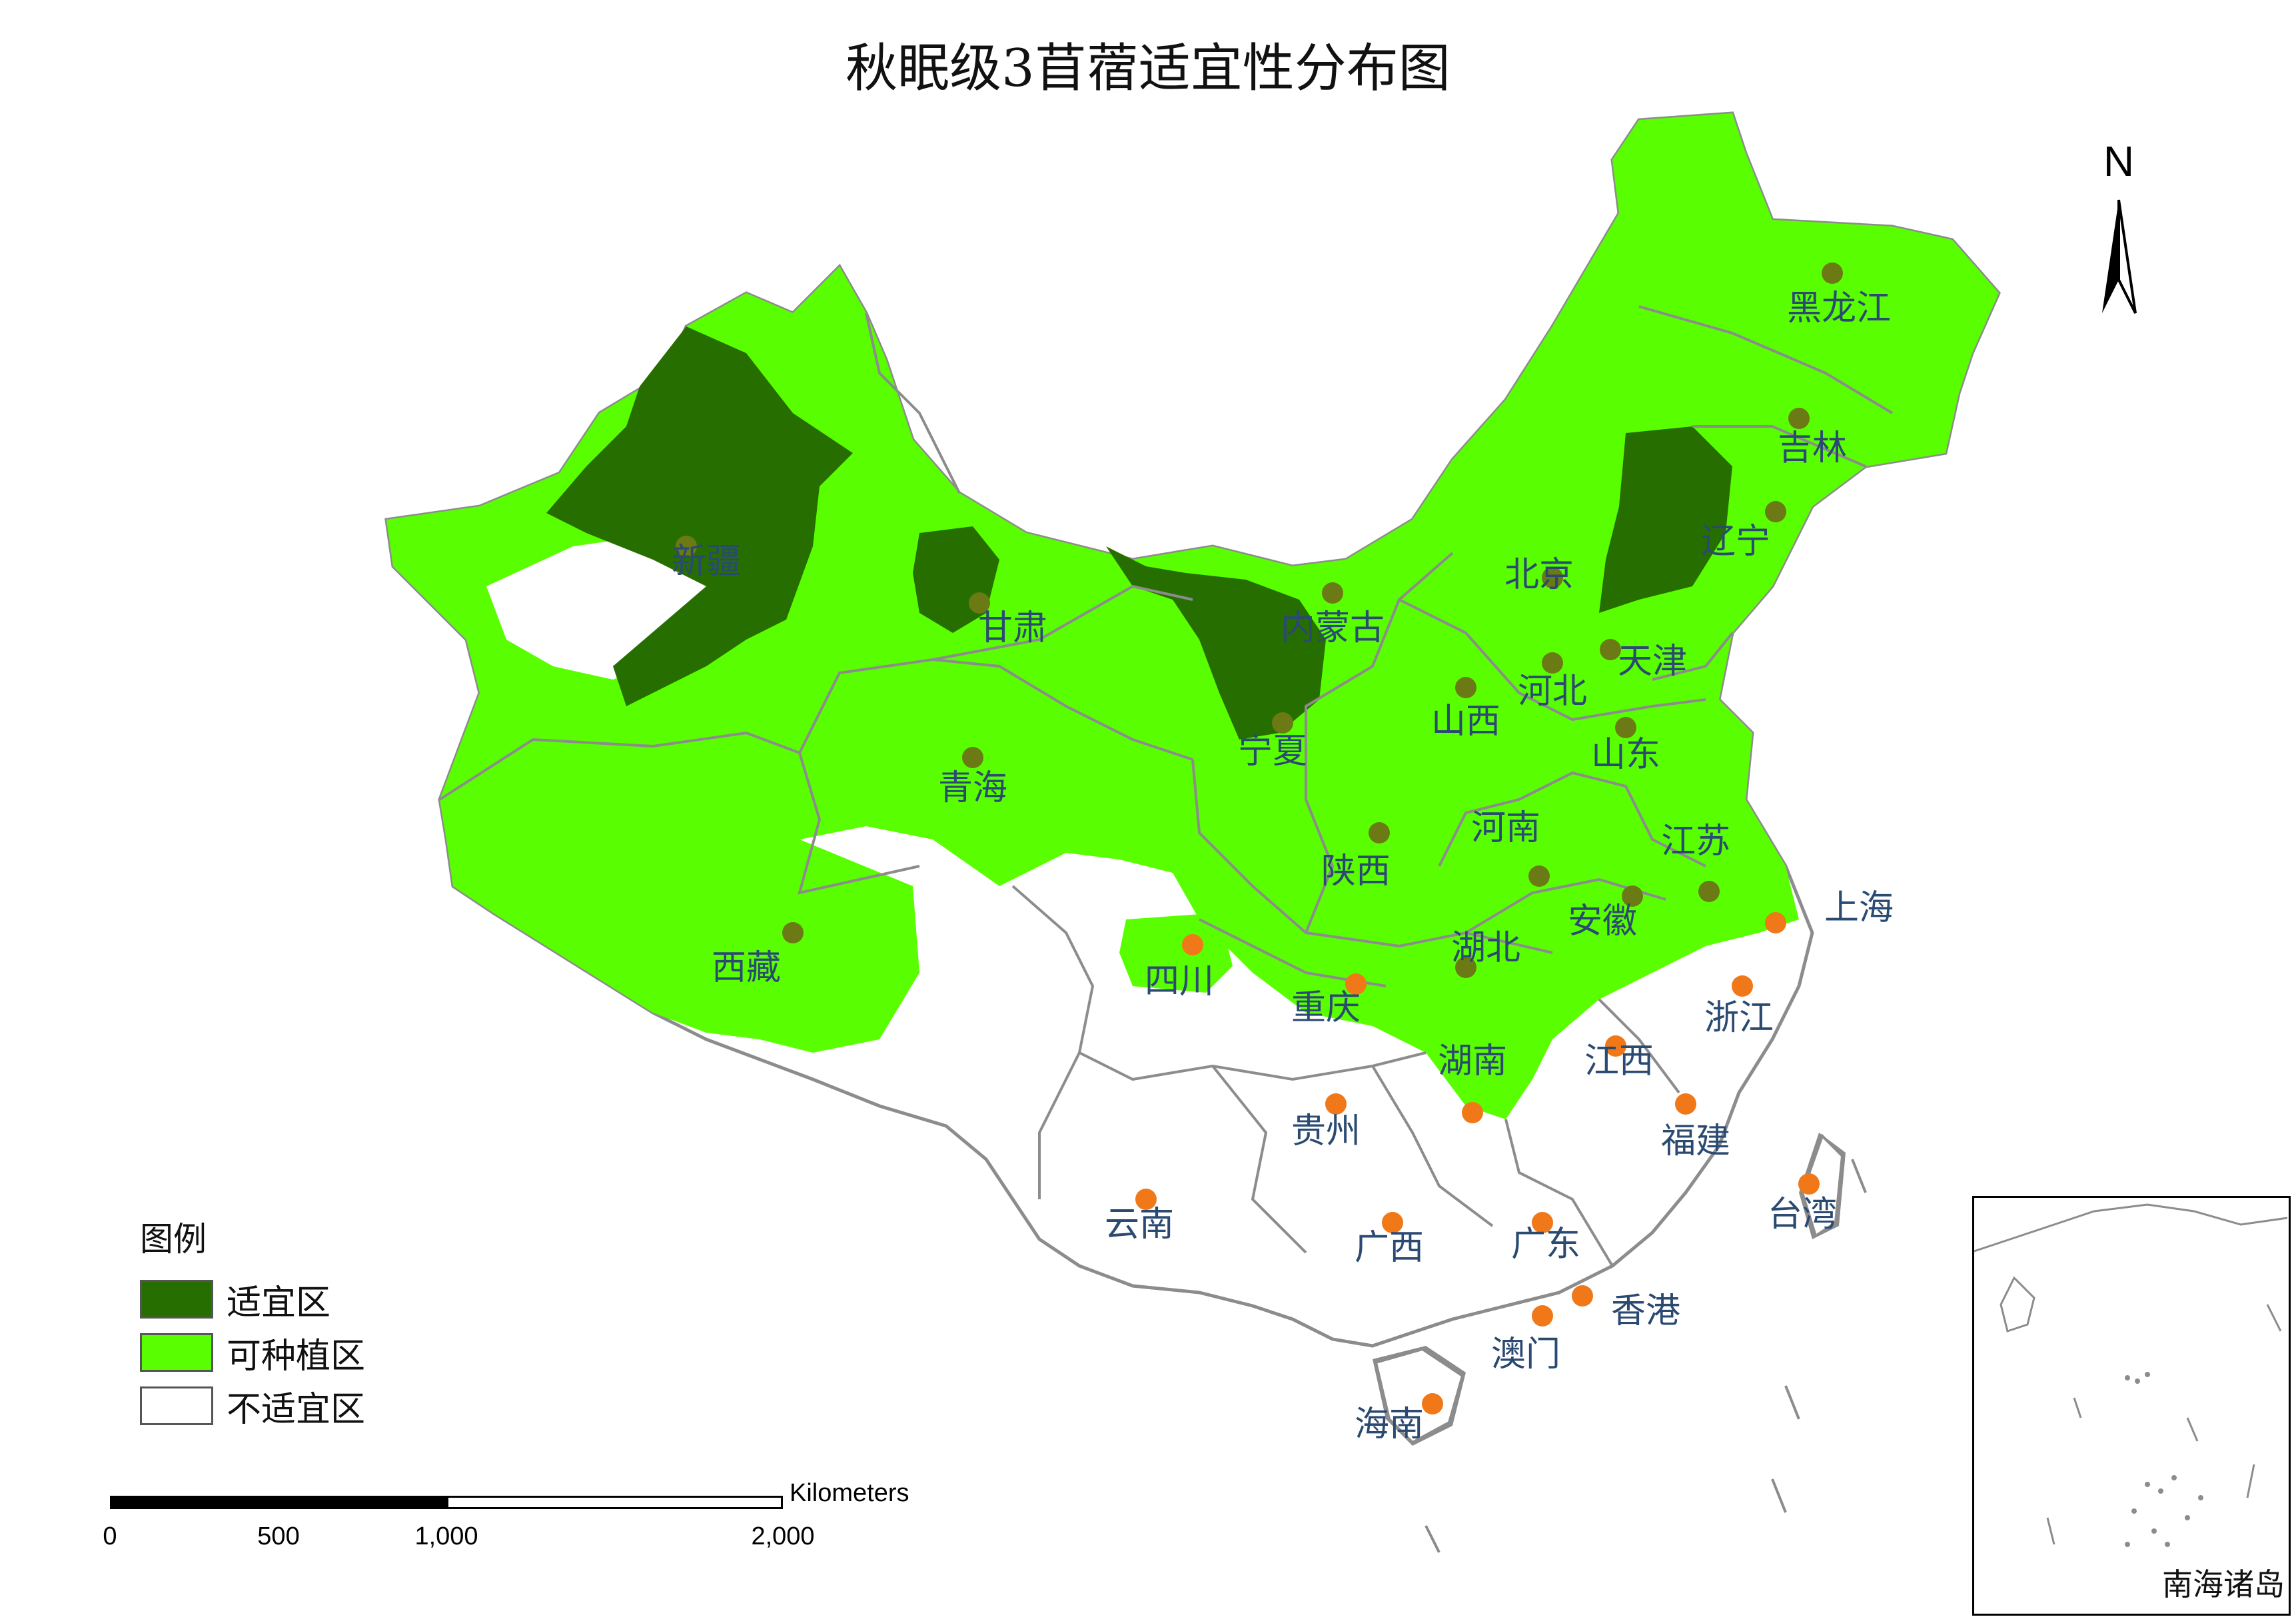  What do you see at coordinates (1802, 1215) in the screenshot?
I see `province-label: 台湾` at bounding box center [1802, 1215].